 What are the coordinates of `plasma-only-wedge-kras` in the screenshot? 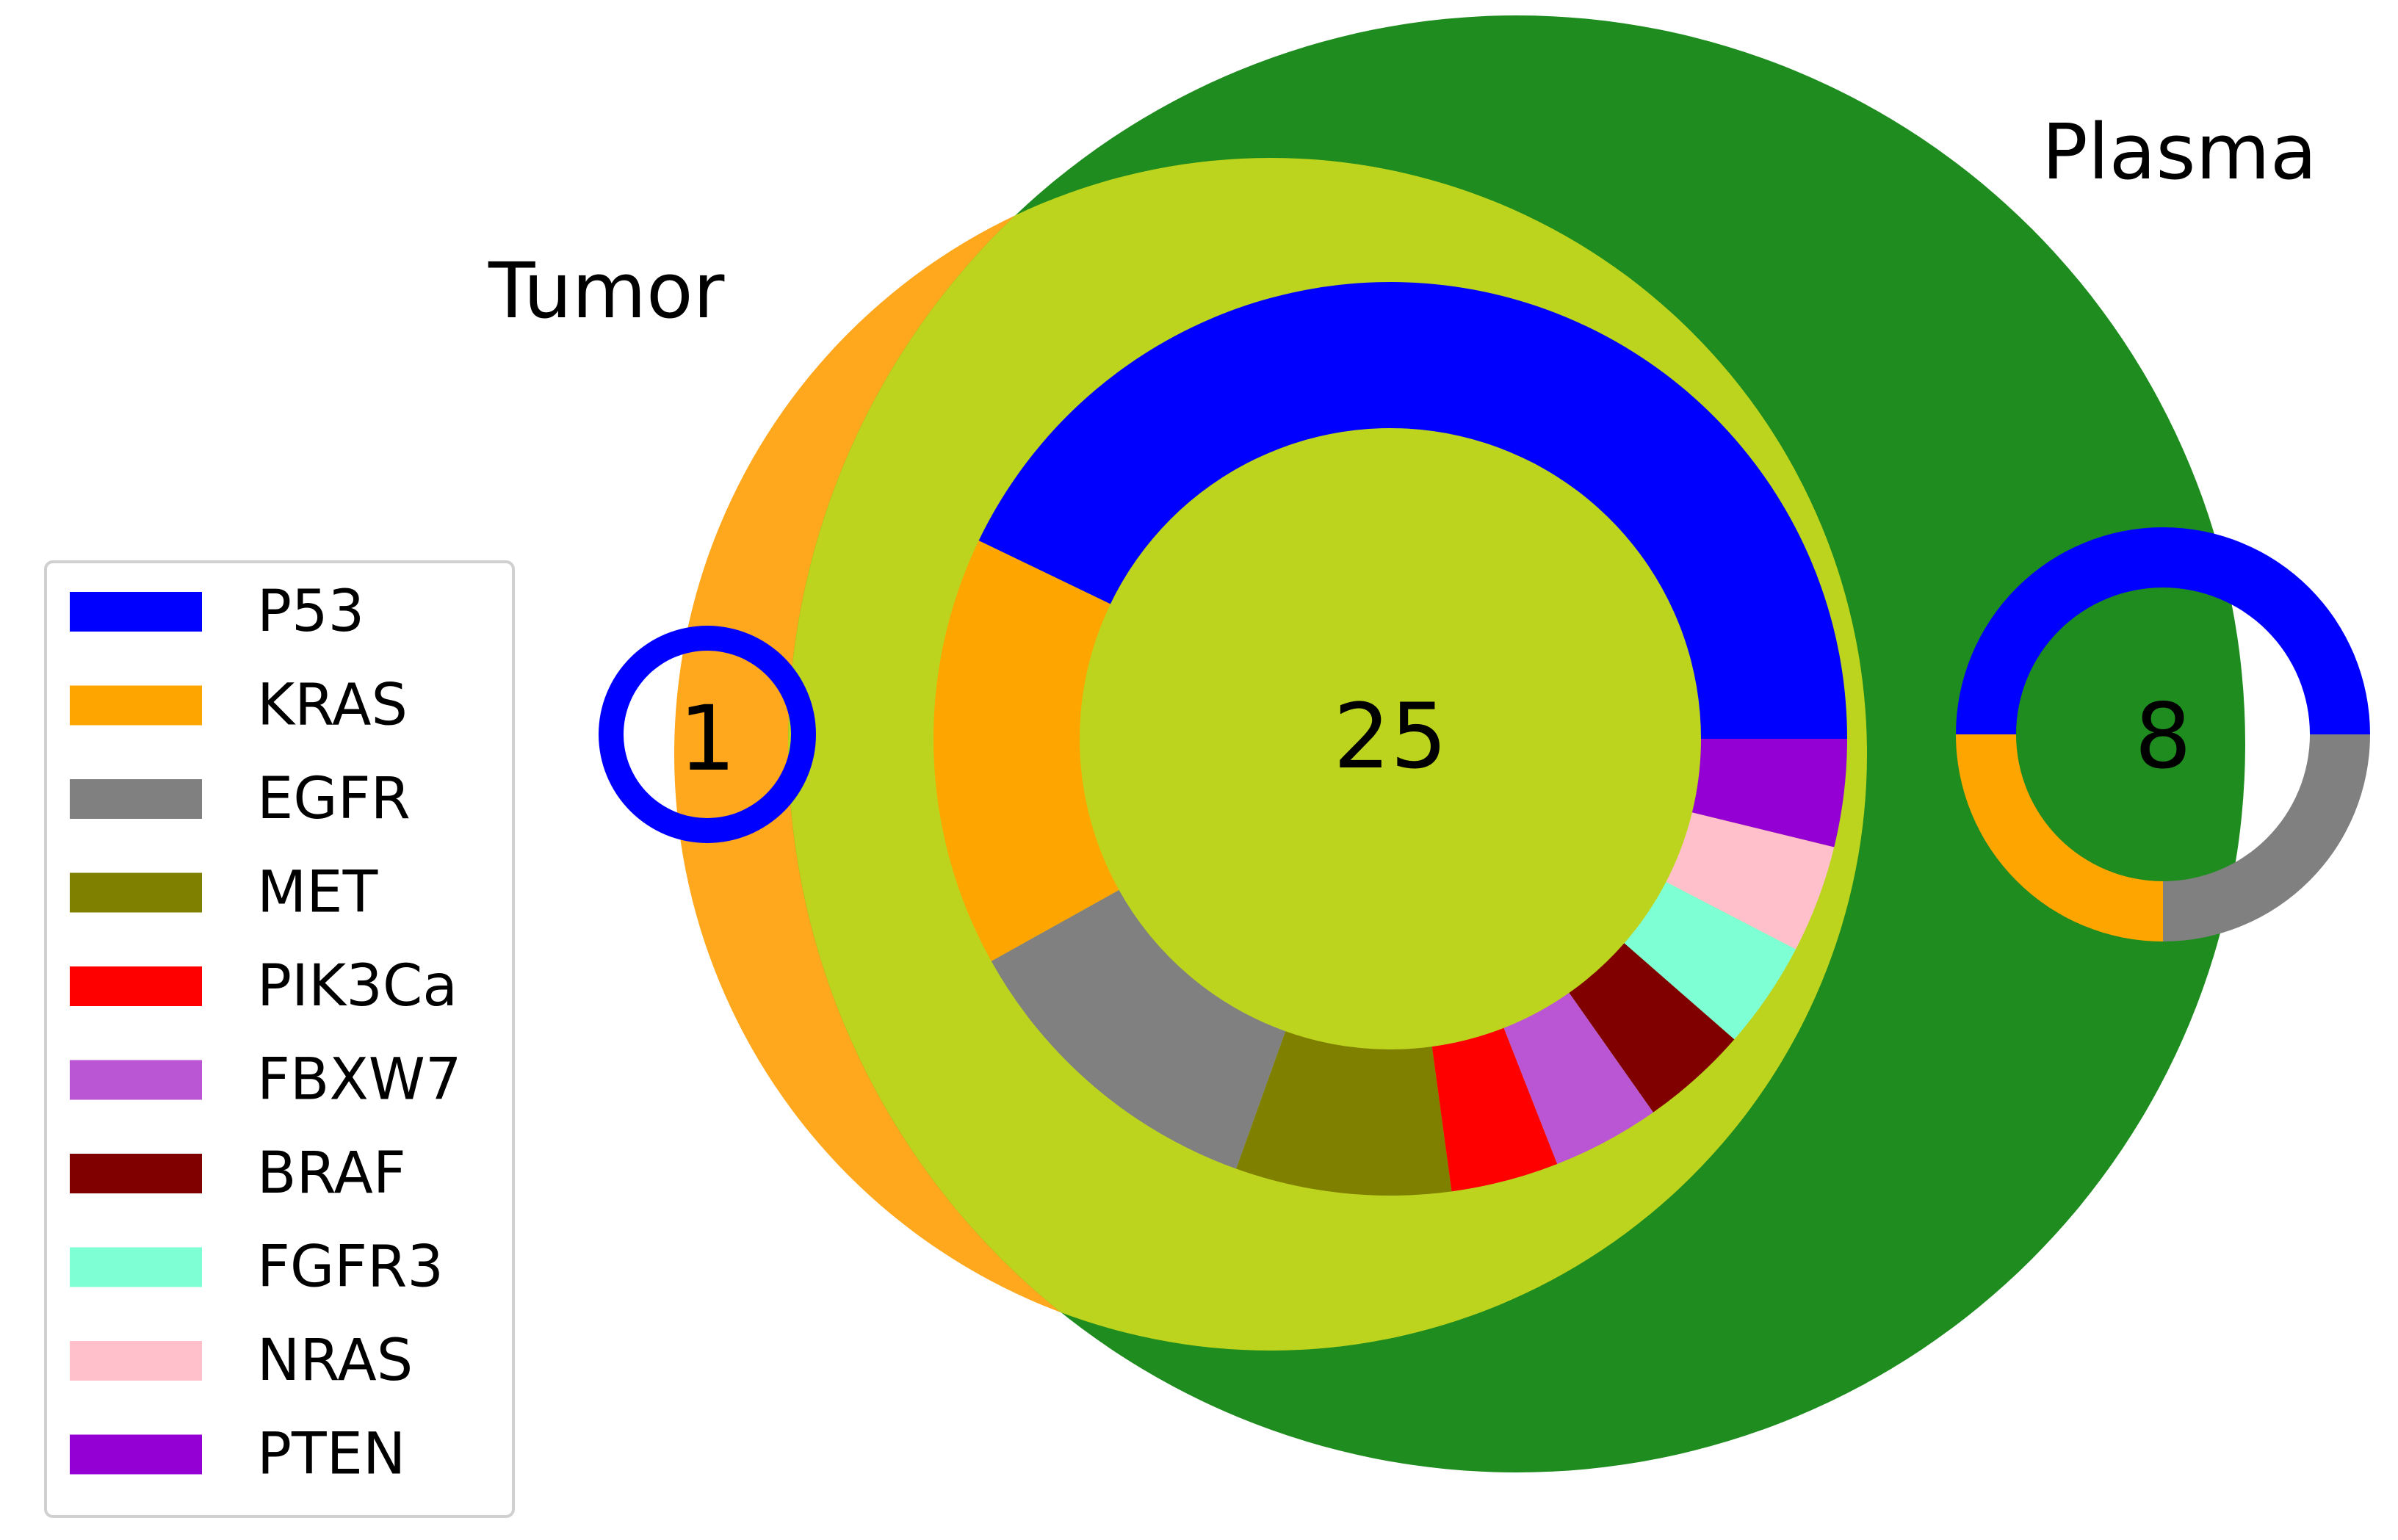 It's located at (2059, 837).